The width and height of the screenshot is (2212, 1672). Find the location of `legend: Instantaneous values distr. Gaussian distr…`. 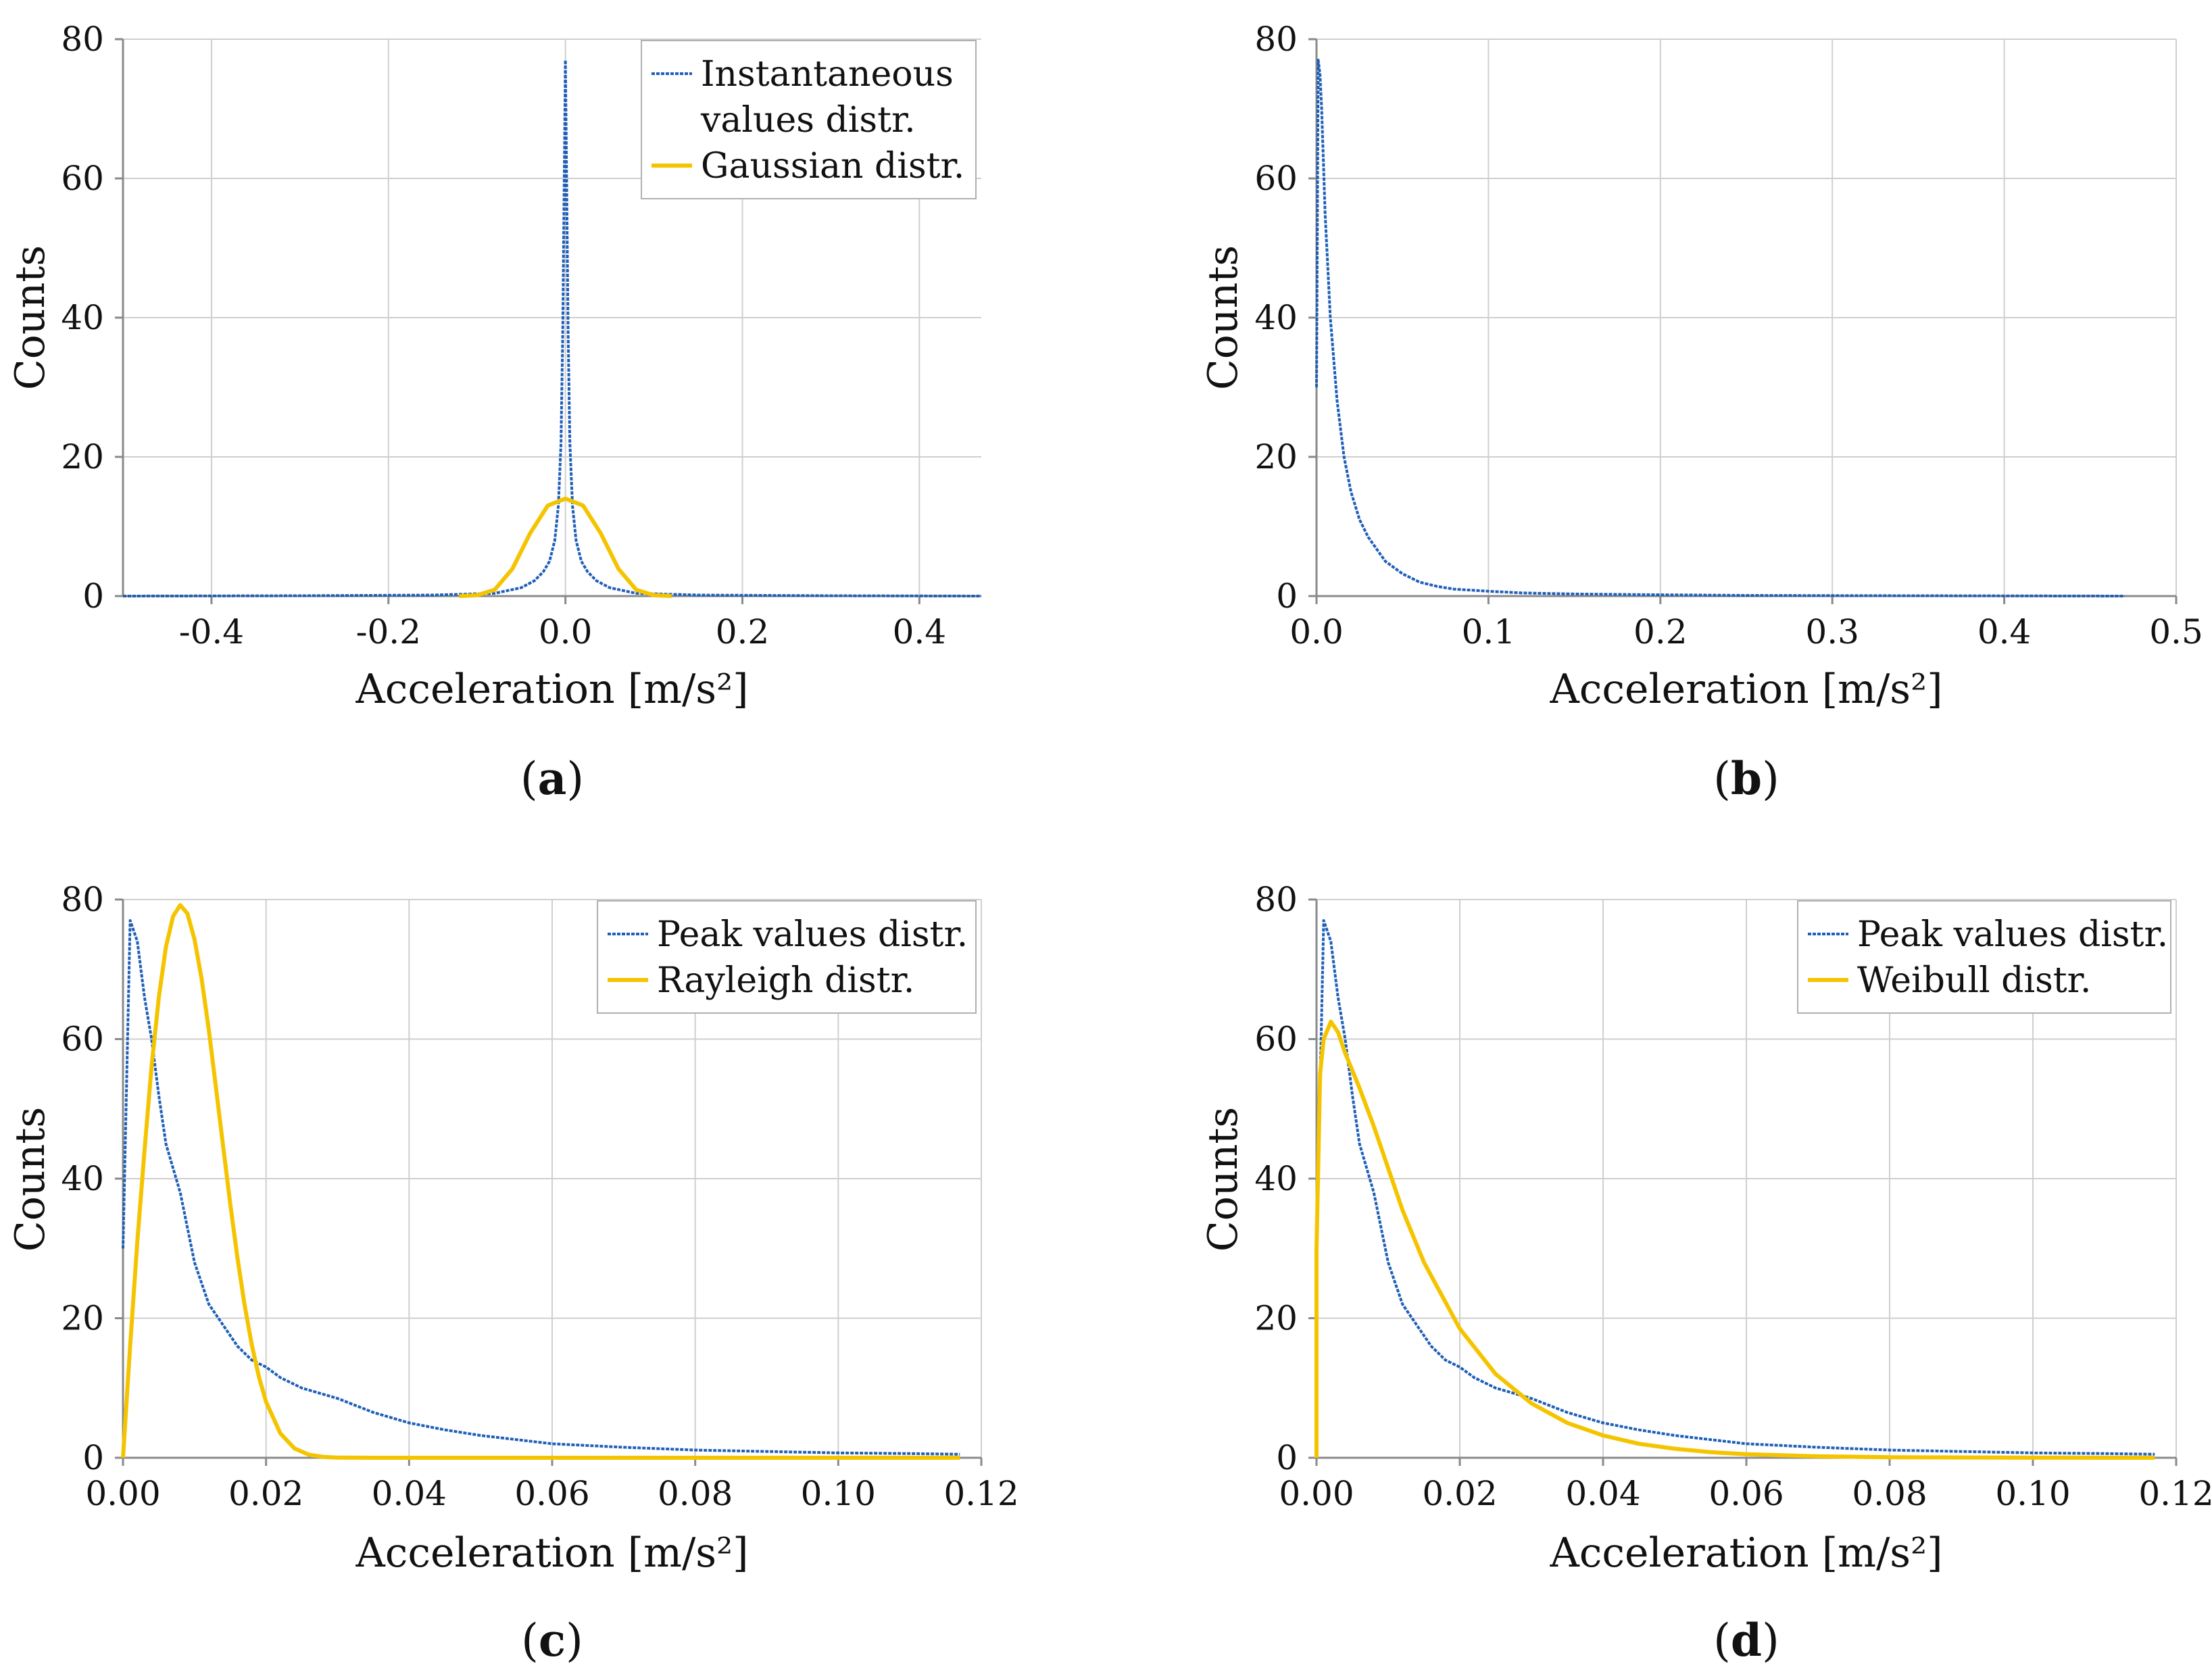

legend: Instantaneous values distr. Gaussian distr… is located at coordinates (809, 120).